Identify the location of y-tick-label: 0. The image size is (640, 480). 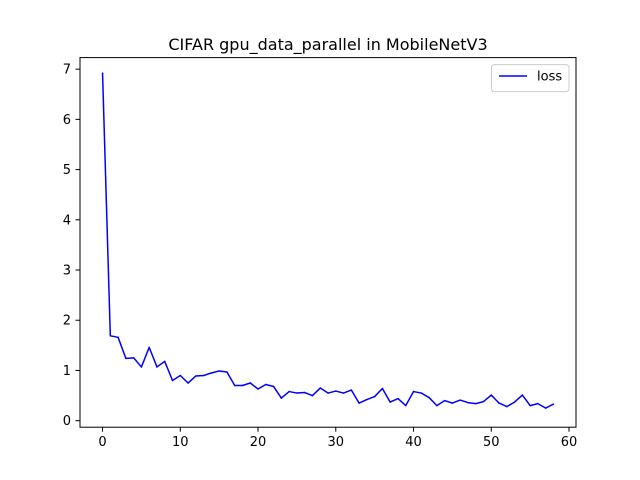
(67, 421).